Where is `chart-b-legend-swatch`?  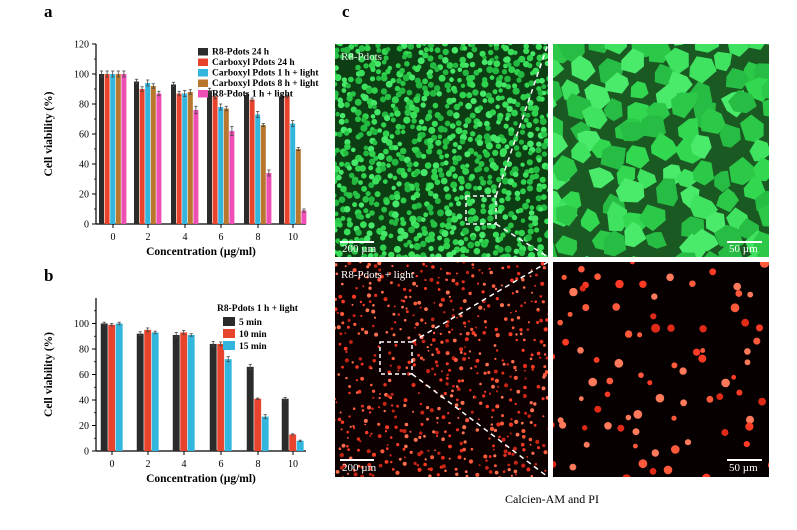 chart-b-legend-swatch is located at coordinates (229, 321).